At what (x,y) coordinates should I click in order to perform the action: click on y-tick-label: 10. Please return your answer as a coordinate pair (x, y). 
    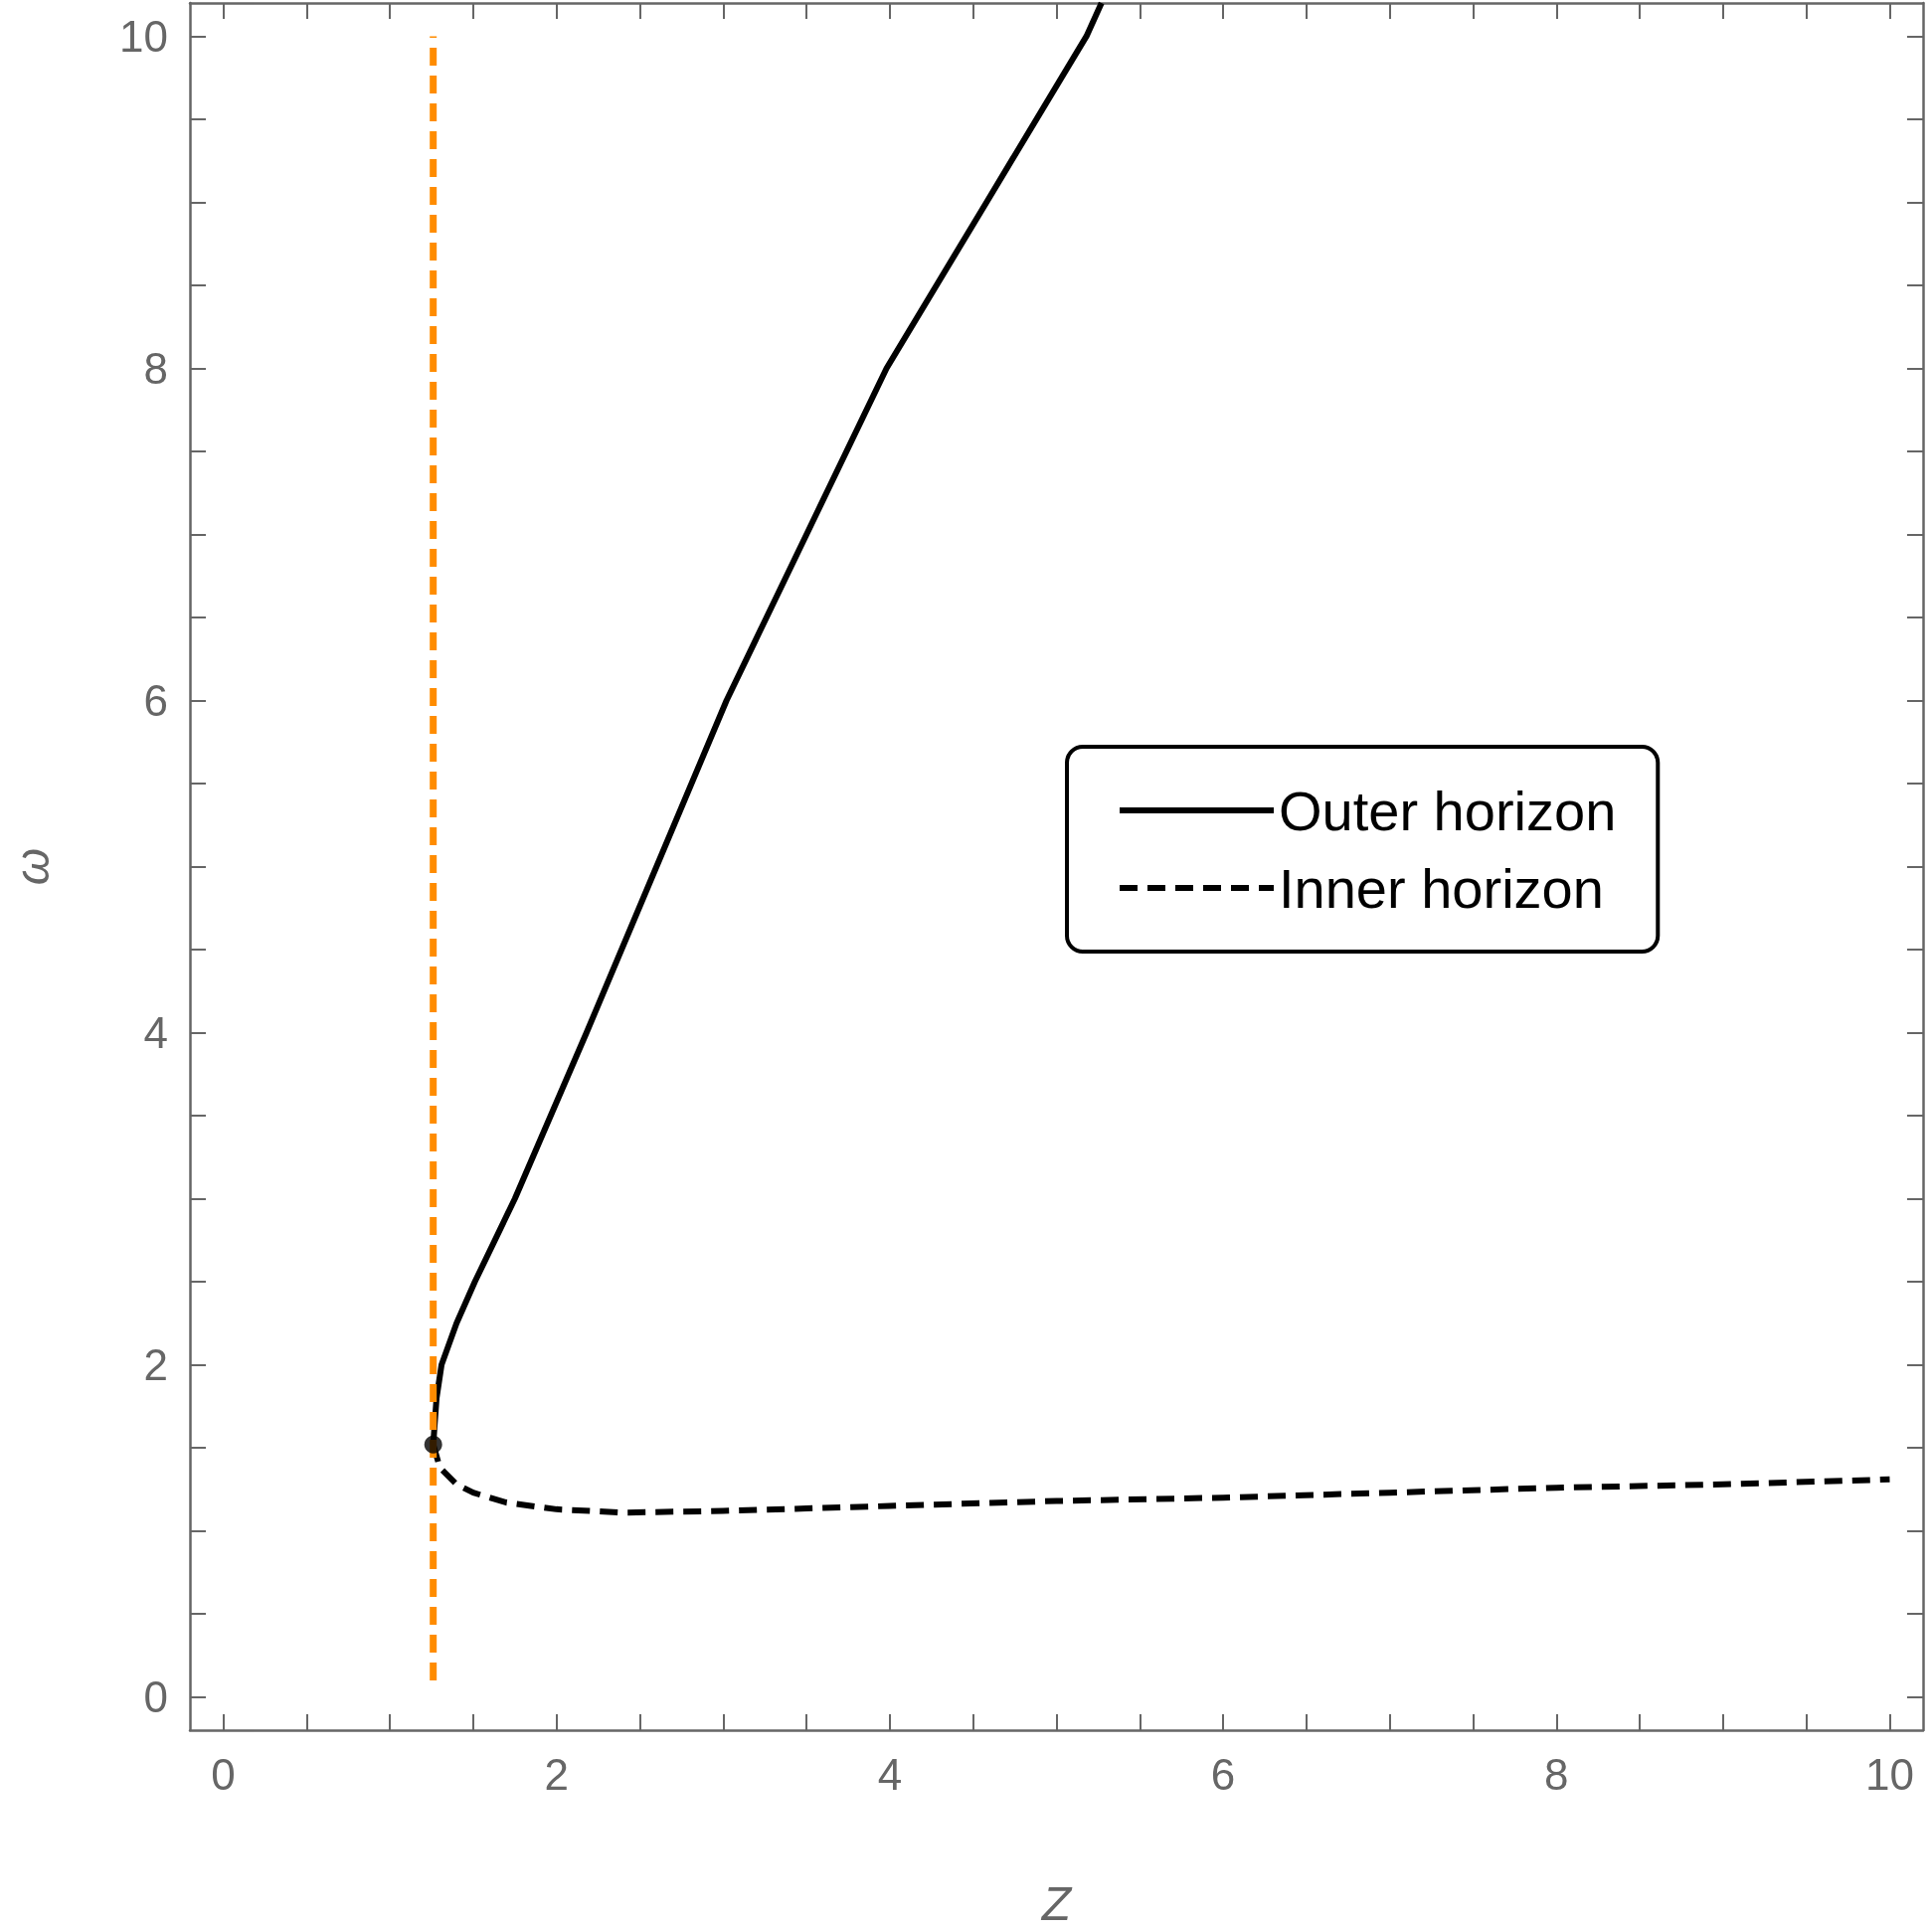
    Looking at the image, I should click on (143, 36).